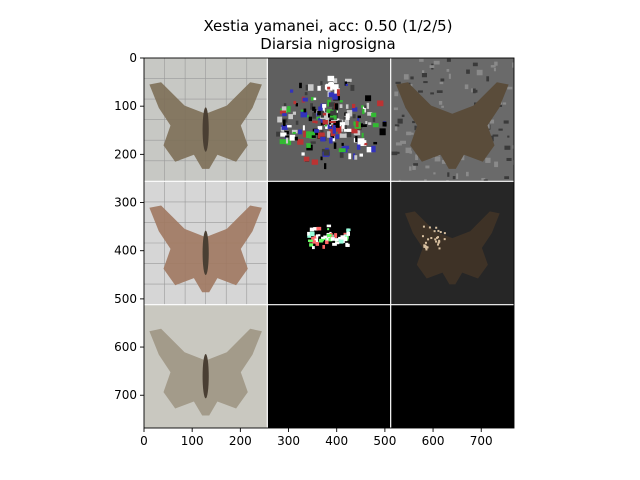 The width and height of the screenshot is (640, 480). I want to click on panel-r1-c0, so click(206, 243).